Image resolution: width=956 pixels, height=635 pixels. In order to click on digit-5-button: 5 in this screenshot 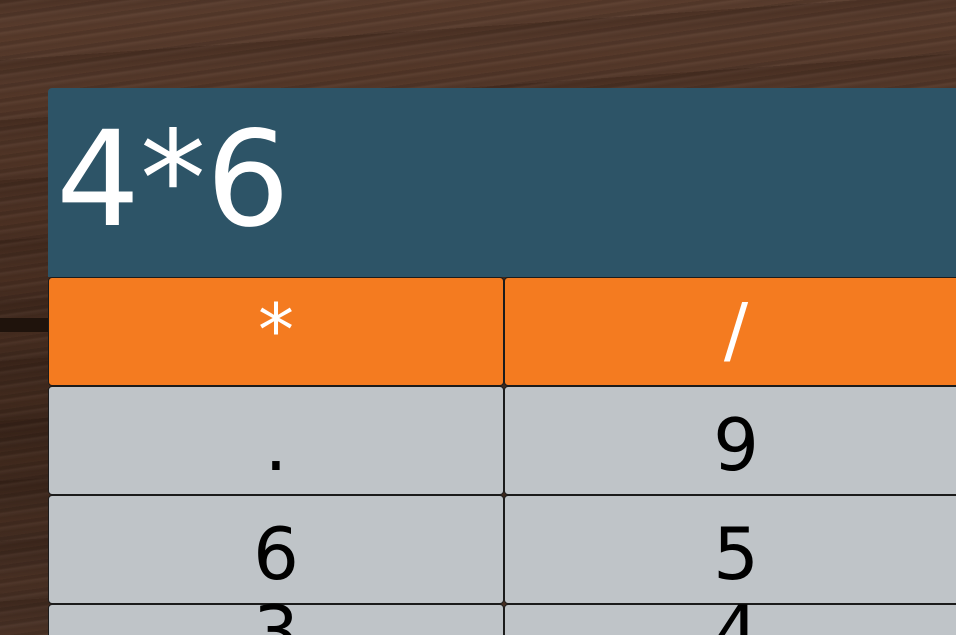, I will do `click(730, 549)`.